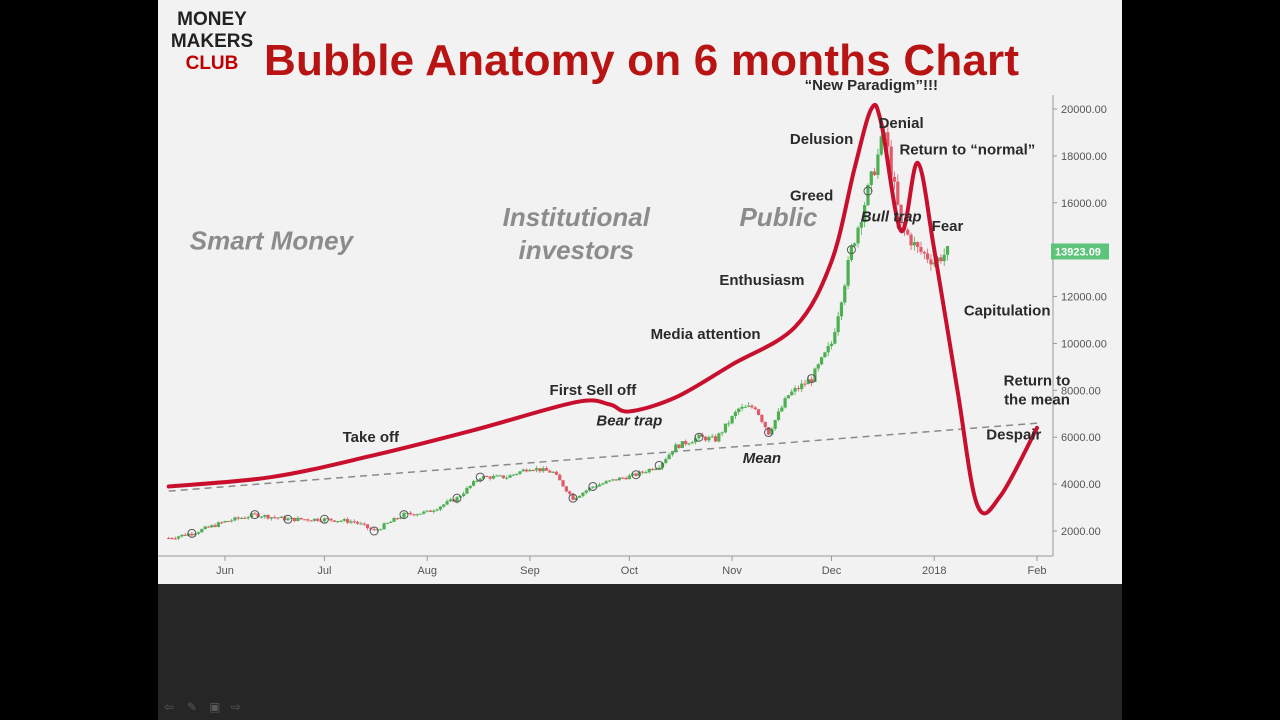 The height and width of the screenshot is (720, 1280). I want to click on annotation-label: First Sell off, so click(594, 390).